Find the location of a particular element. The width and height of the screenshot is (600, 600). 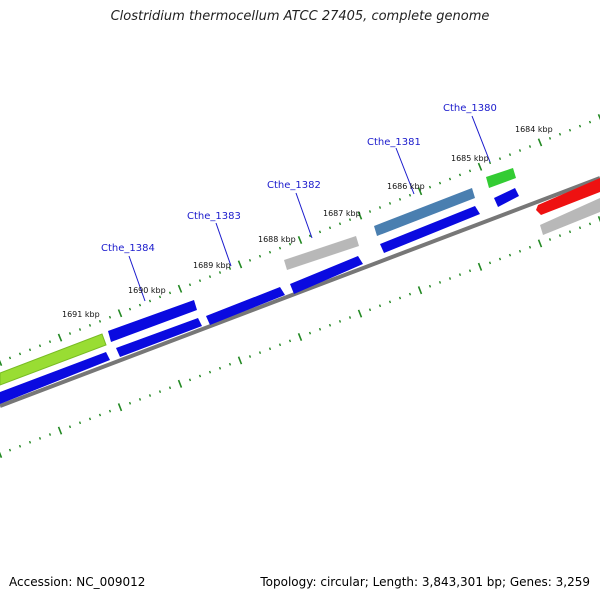

feature-blue is located at coordinates (152, 321).